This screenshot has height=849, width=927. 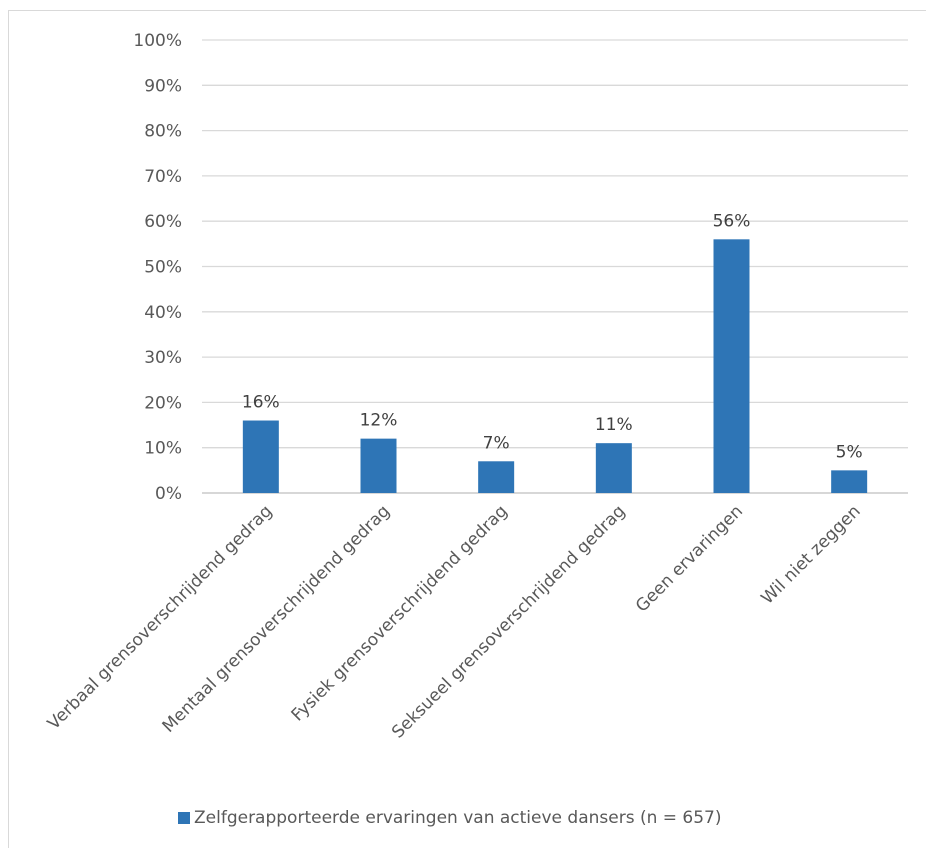 What do you see at coordinates (689, 558) in the screenshot?
I see `x-tick-label: Geen ervaringen` at bounding box center [689, 558].